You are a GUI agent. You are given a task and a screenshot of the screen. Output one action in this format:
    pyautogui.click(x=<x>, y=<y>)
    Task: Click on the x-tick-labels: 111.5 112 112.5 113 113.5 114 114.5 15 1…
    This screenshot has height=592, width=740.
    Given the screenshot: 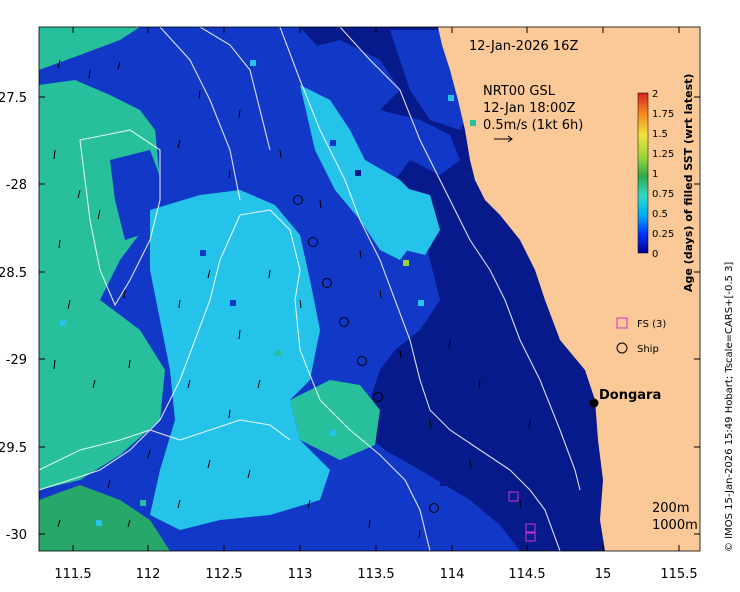 What is the action you would take?
    pyautogui.click(x=375, y=574)
    